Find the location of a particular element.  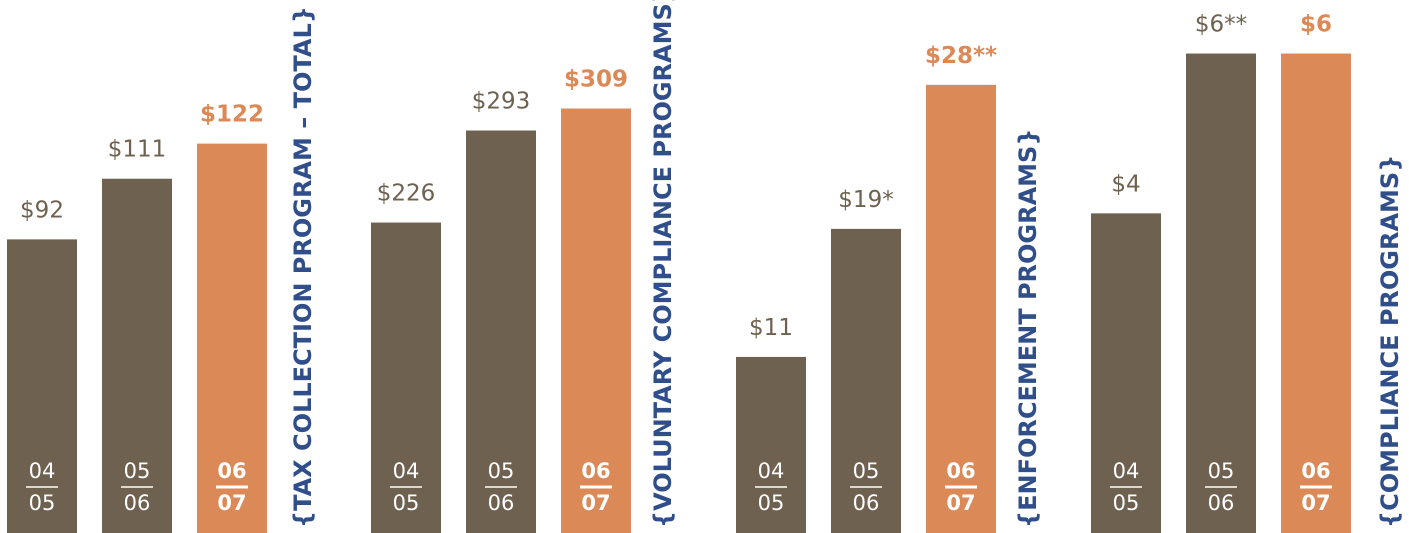

chart-title: {TAX COLLECTION PROGRAM – TOTAL} is located at coordinates (303, 267).